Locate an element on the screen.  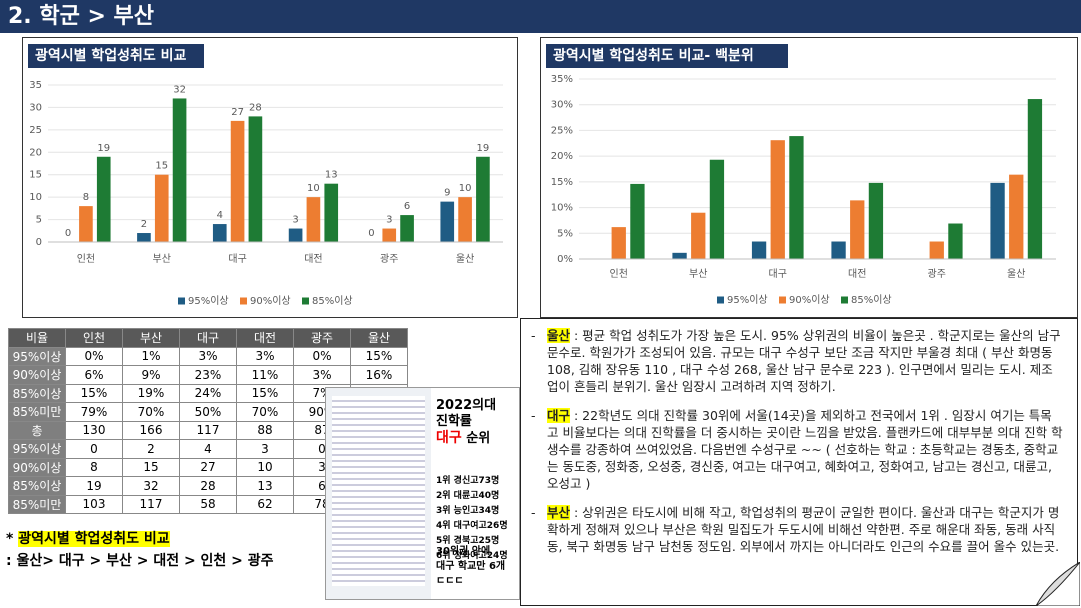
table-cell: 19% is located at coordinates (151, 393).